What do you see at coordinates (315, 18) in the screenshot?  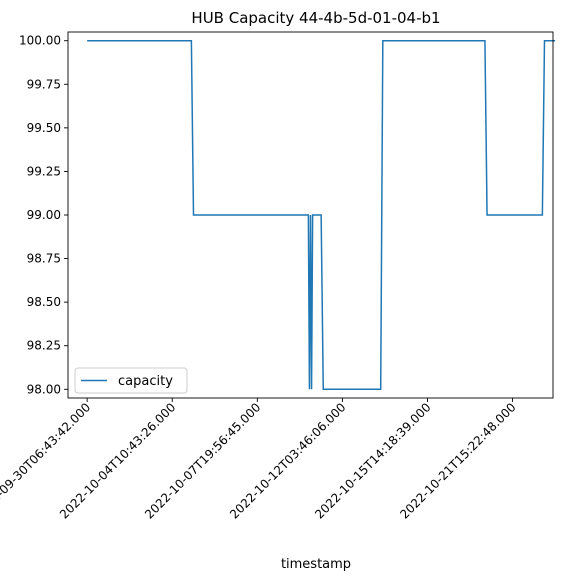 I see `chart-title: HUB Capacity 44-4b-5d-01-04-b1` at bounding box center [315, 18].